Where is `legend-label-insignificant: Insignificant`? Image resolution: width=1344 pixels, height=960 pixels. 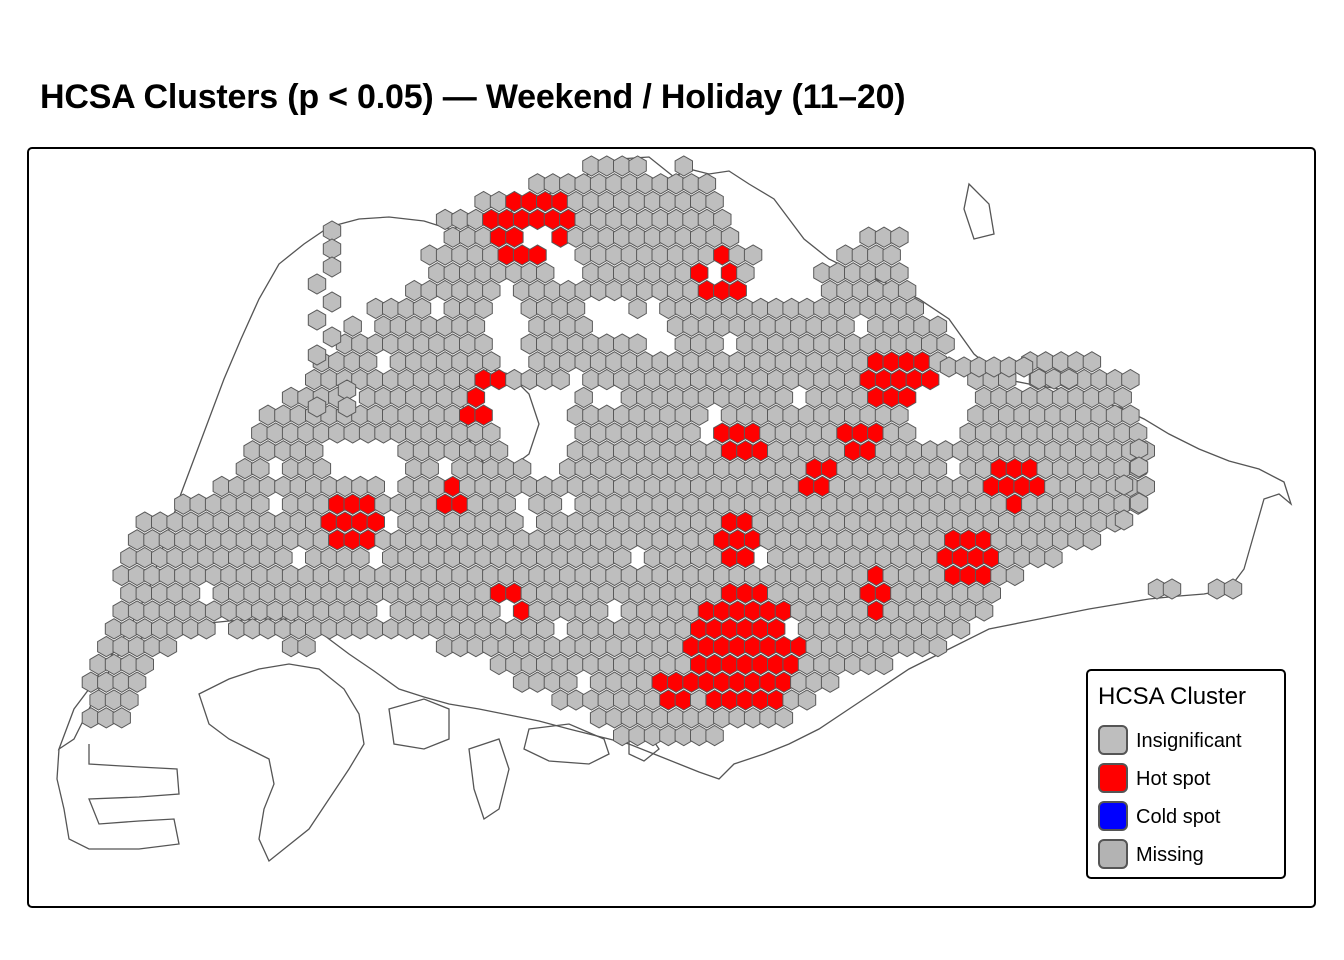 legend-label-insignificant: Insignificant is located at coordinates (1189, 741).